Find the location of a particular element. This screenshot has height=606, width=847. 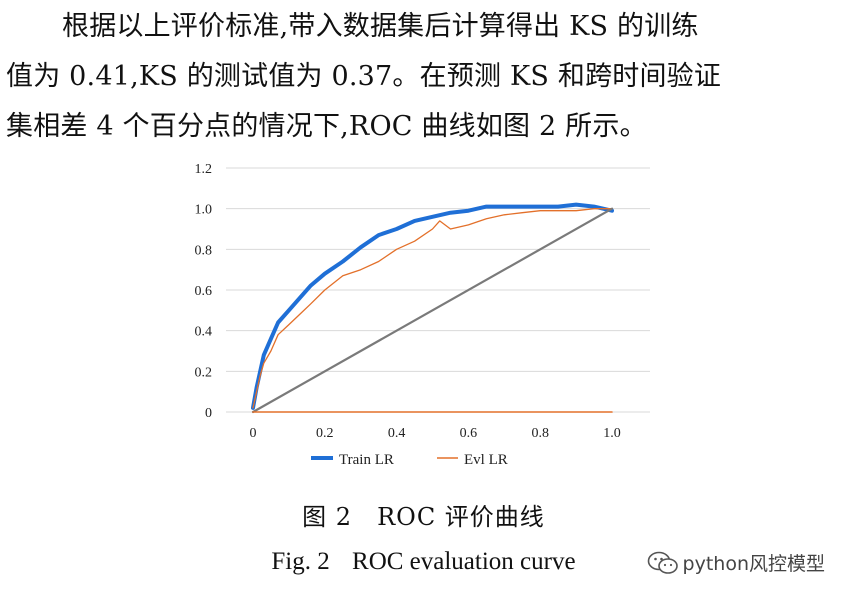

x-tick-label: 1.0 is located at coordinates (612, 433).